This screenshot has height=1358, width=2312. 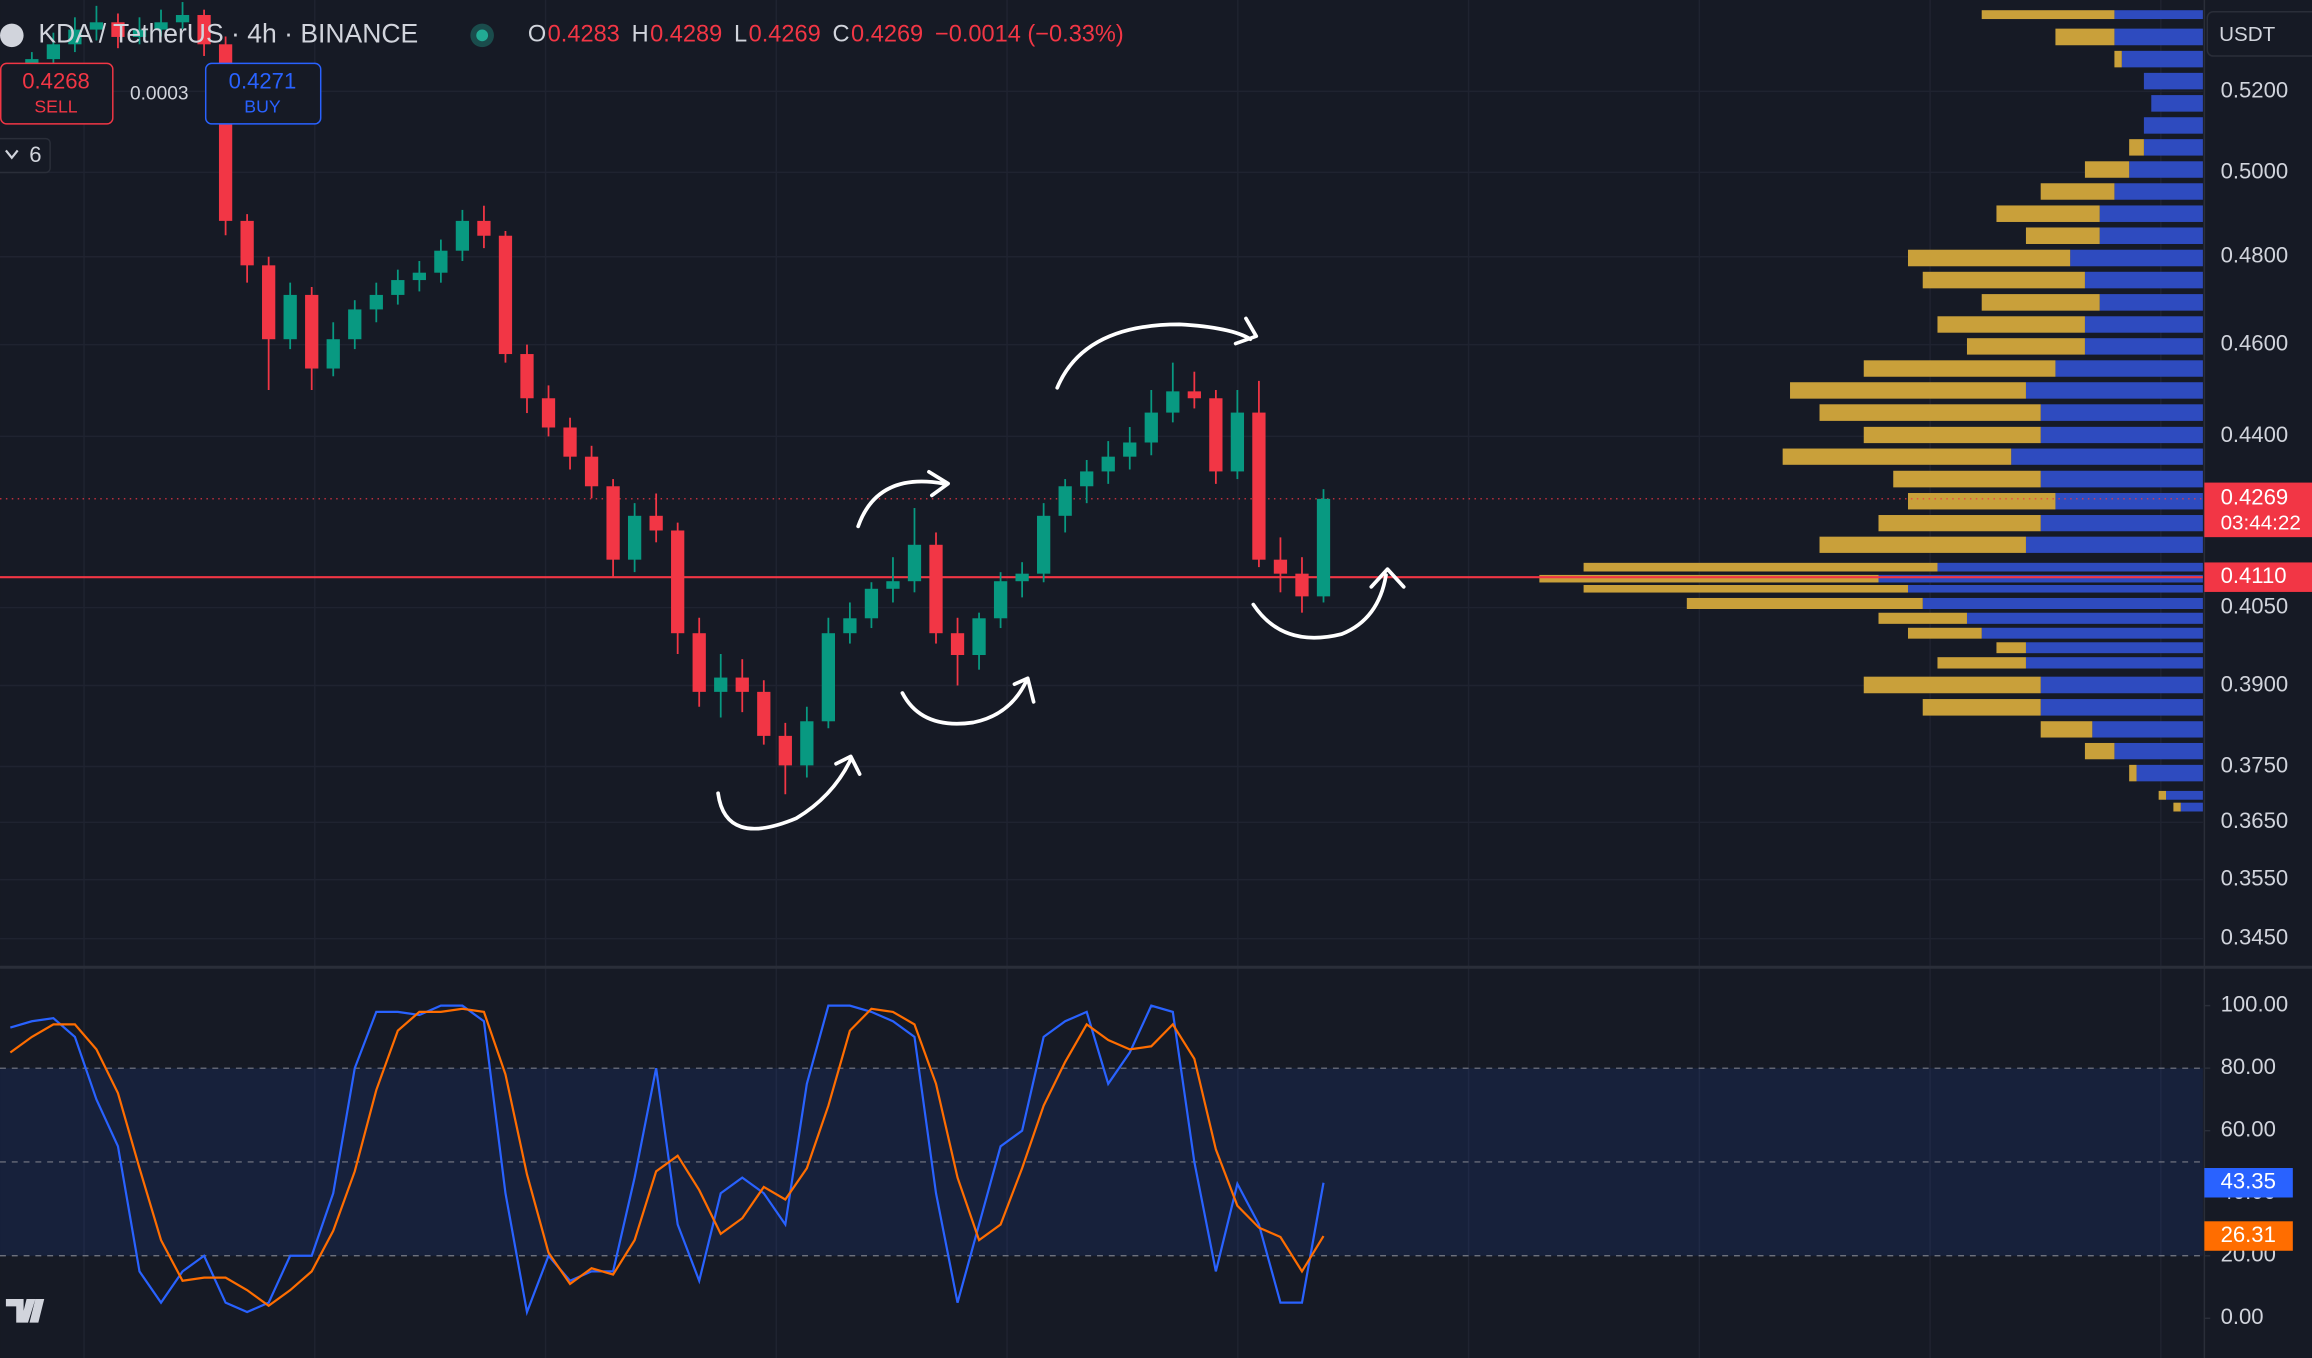 I want to click on y-tick-label: 0.3550, so click(x=2255, y=878).